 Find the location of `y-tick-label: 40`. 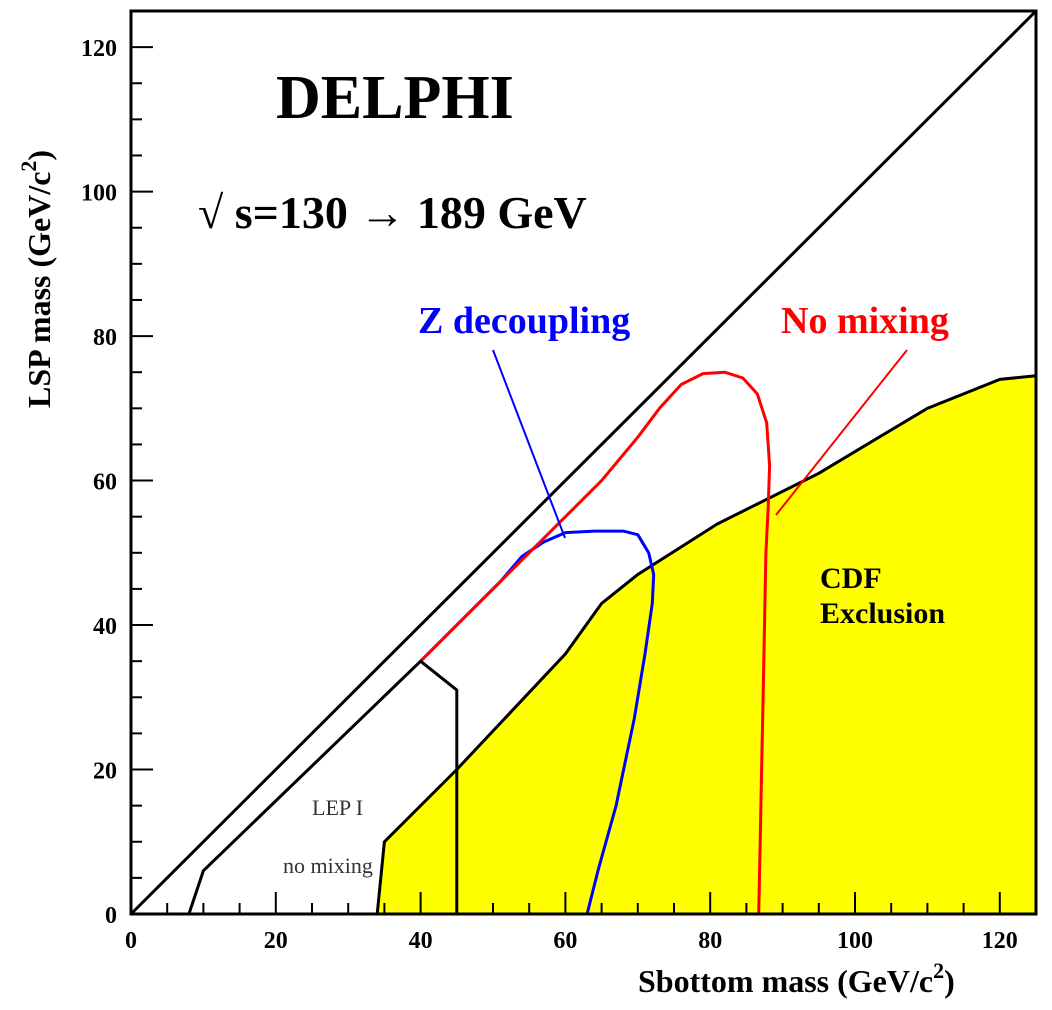

y-tick-label: 40 is located at coordinates (105, 627).